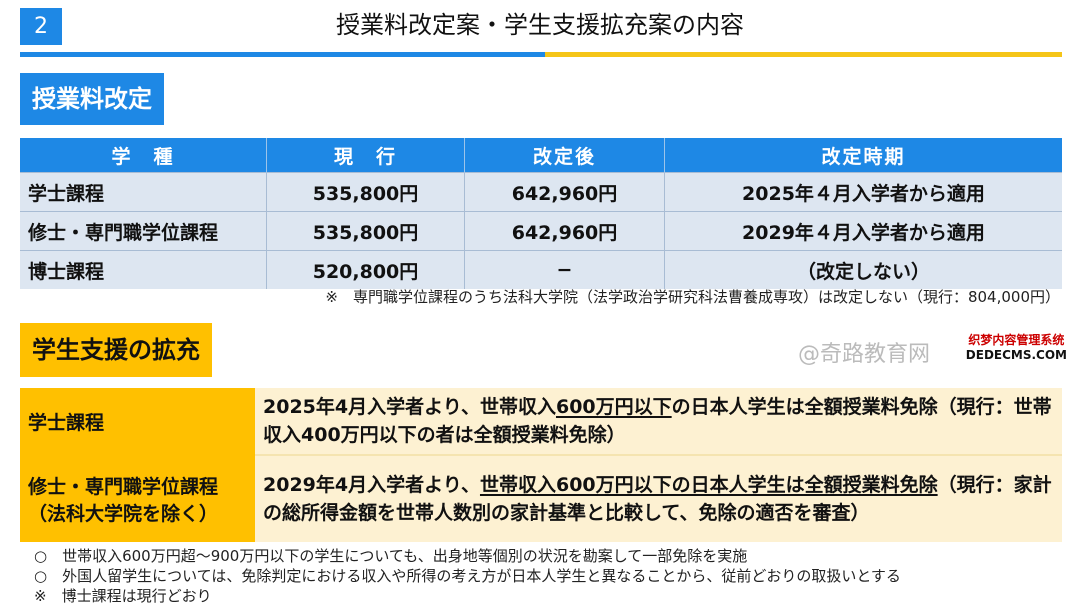 This screenshot has height=614, width=1080. What do you see at coordinates (137, 498) in the screenshot?
I see `support-category: 修士・専門職学位課程 （法科大学院を除く）` at bounding box center [137, 498].